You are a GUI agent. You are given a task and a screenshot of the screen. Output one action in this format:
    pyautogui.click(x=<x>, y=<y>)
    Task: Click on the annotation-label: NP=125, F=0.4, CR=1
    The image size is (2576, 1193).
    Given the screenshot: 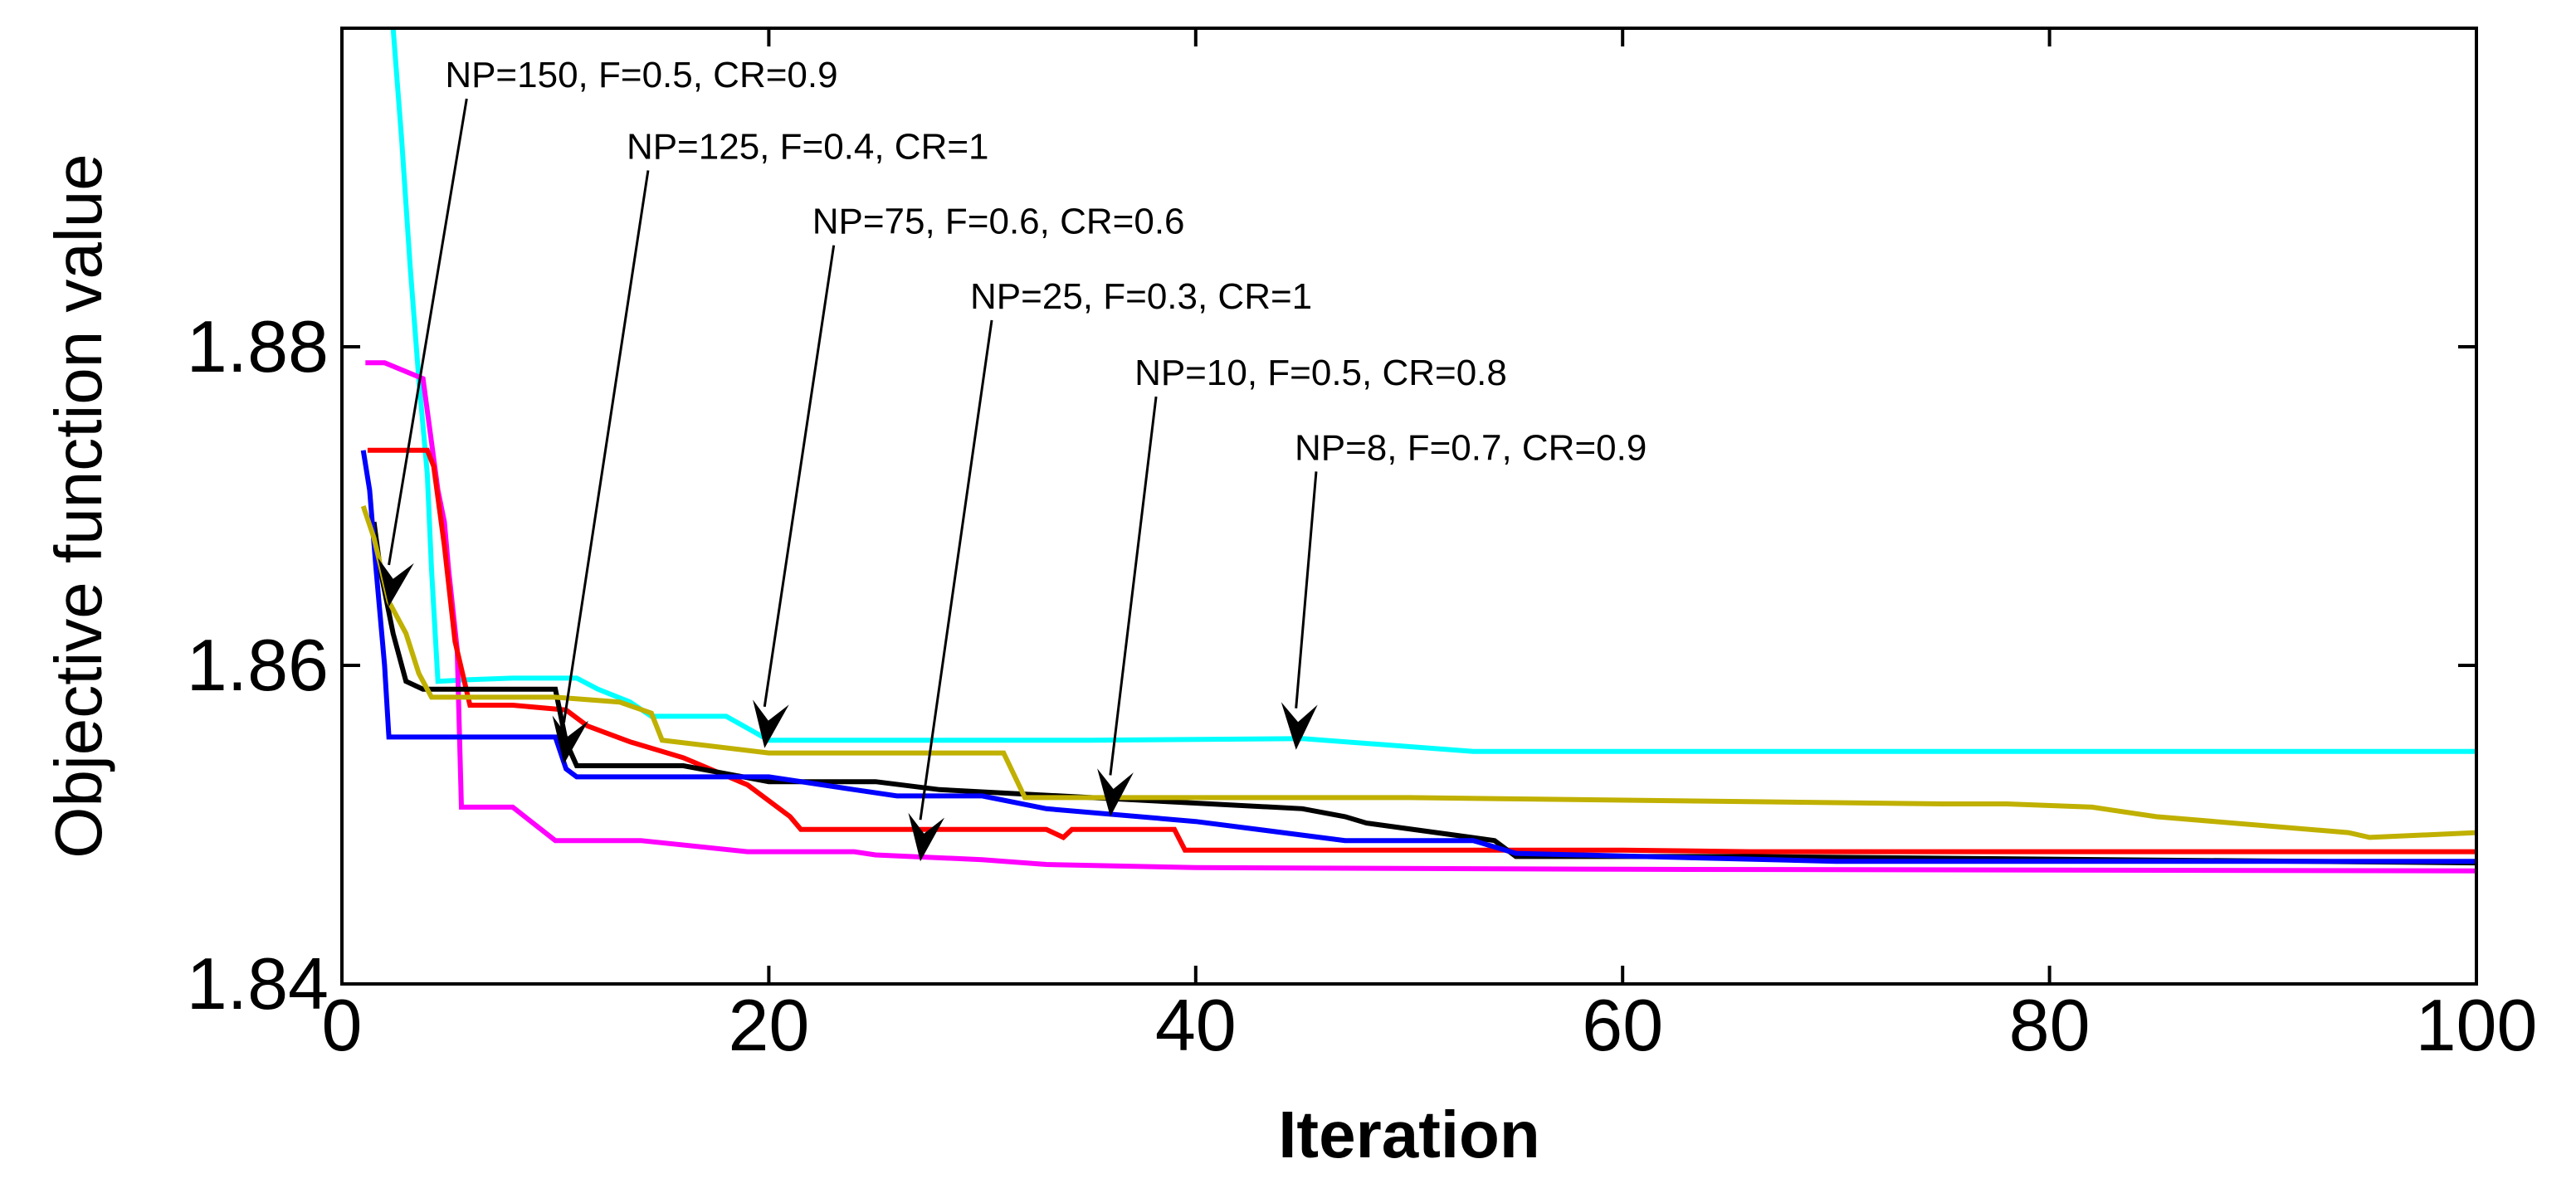 What is the action you would take?
    pyautogui.click(x=808, y=146)
    